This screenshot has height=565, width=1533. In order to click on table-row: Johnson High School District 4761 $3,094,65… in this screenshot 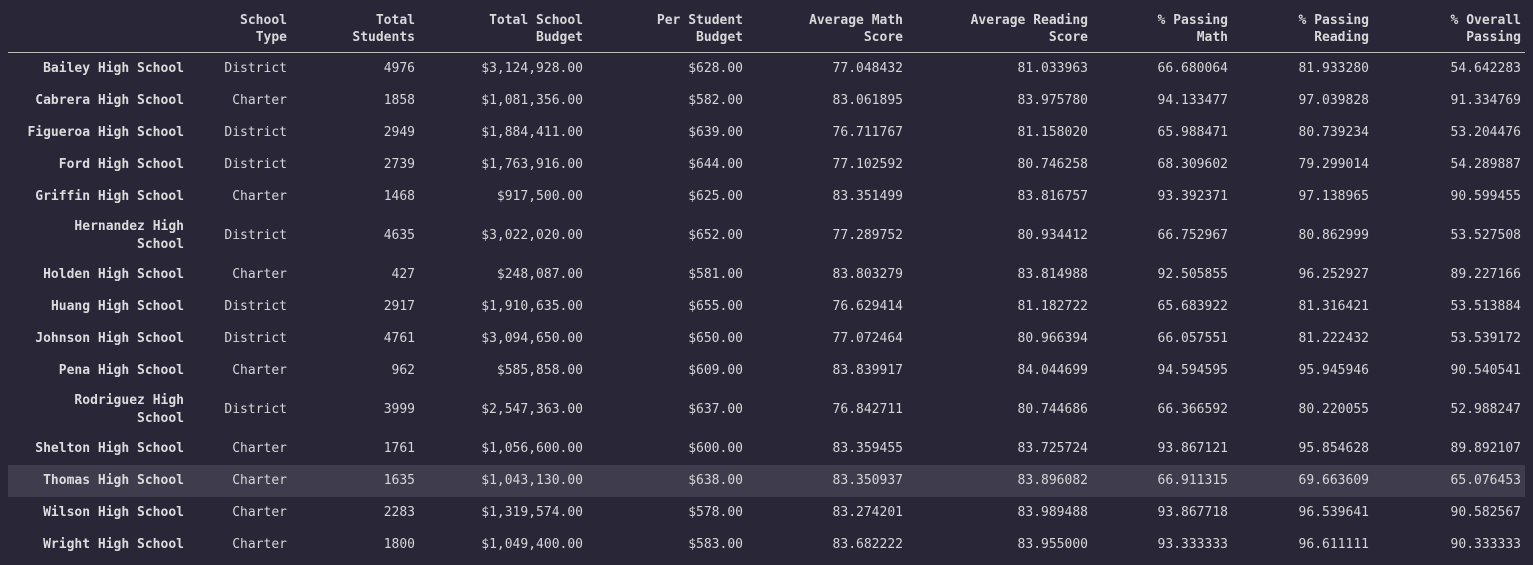, I will do `click(766, 339)`.